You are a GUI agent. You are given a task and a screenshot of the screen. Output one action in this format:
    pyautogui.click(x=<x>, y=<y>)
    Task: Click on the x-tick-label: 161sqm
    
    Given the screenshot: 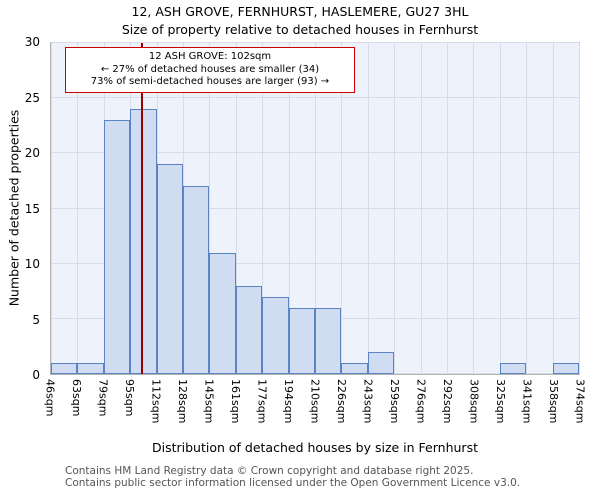 What is the action you would take?
    pyautogui.click(x=235, y=401)
    